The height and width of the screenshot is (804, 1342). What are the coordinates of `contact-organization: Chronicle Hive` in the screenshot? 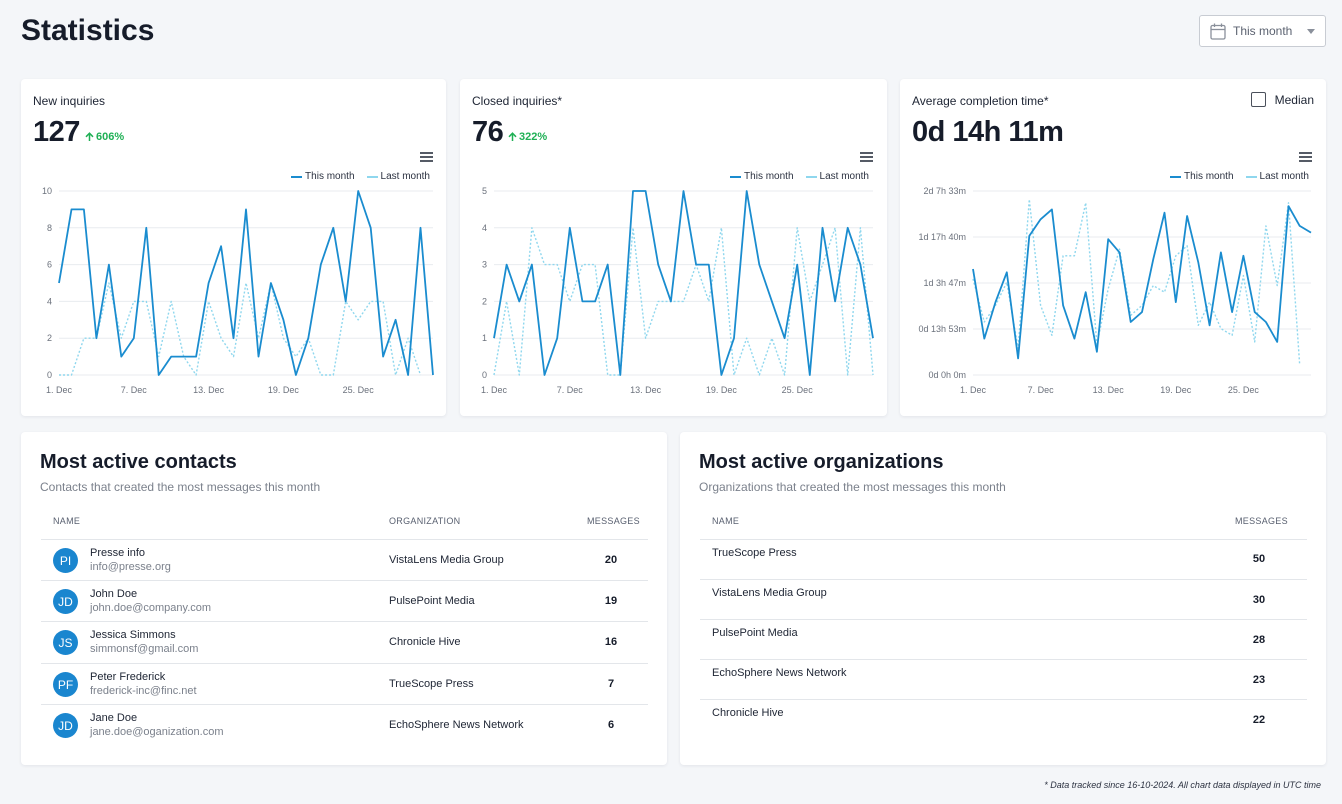 It's located at (425, 642).